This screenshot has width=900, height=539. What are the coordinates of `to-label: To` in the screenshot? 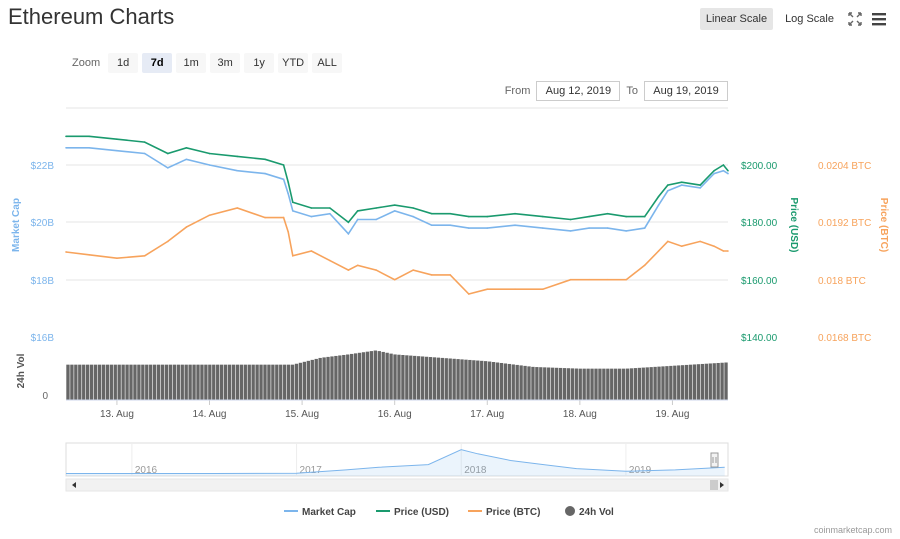 It's located at (632, 91).